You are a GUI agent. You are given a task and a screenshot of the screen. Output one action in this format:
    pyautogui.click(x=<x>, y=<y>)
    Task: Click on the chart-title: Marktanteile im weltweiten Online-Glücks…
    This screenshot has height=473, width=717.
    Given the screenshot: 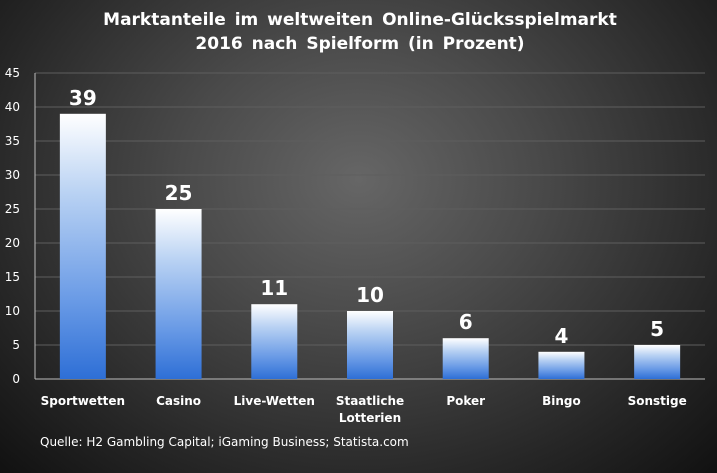 What is the action you would take?
    pyautogui.click(x=360, y=32)
    